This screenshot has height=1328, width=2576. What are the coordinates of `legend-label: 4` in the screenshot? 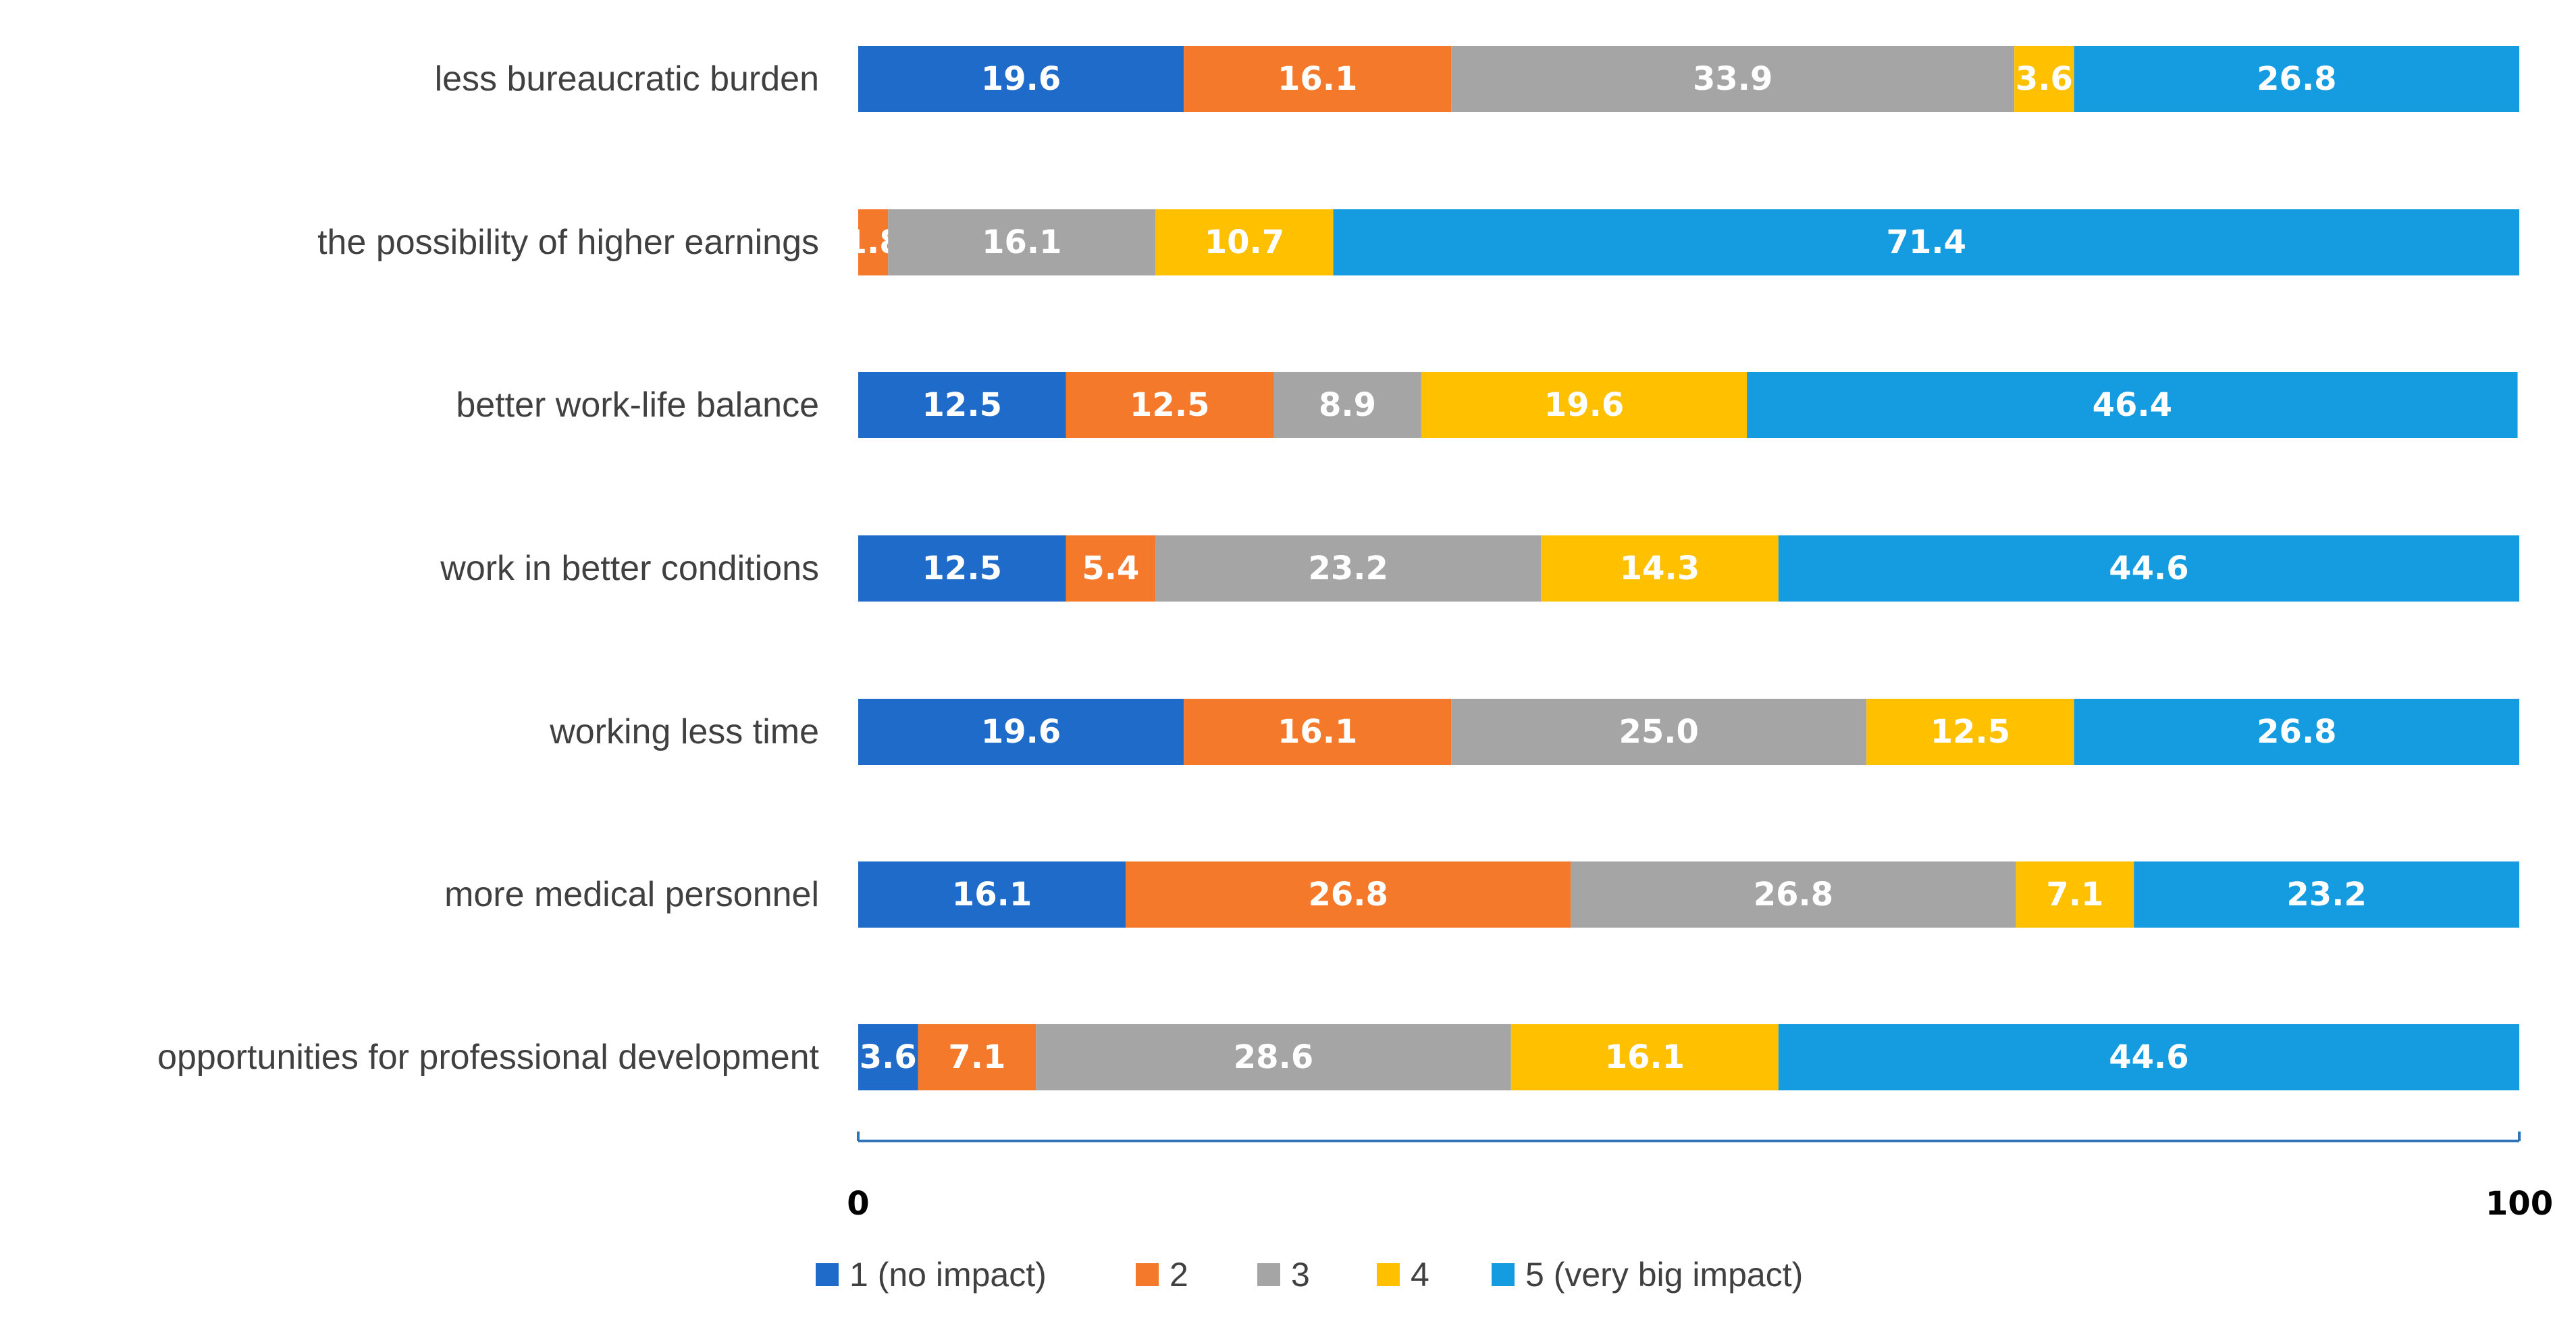 It's located at (1420, 1275).